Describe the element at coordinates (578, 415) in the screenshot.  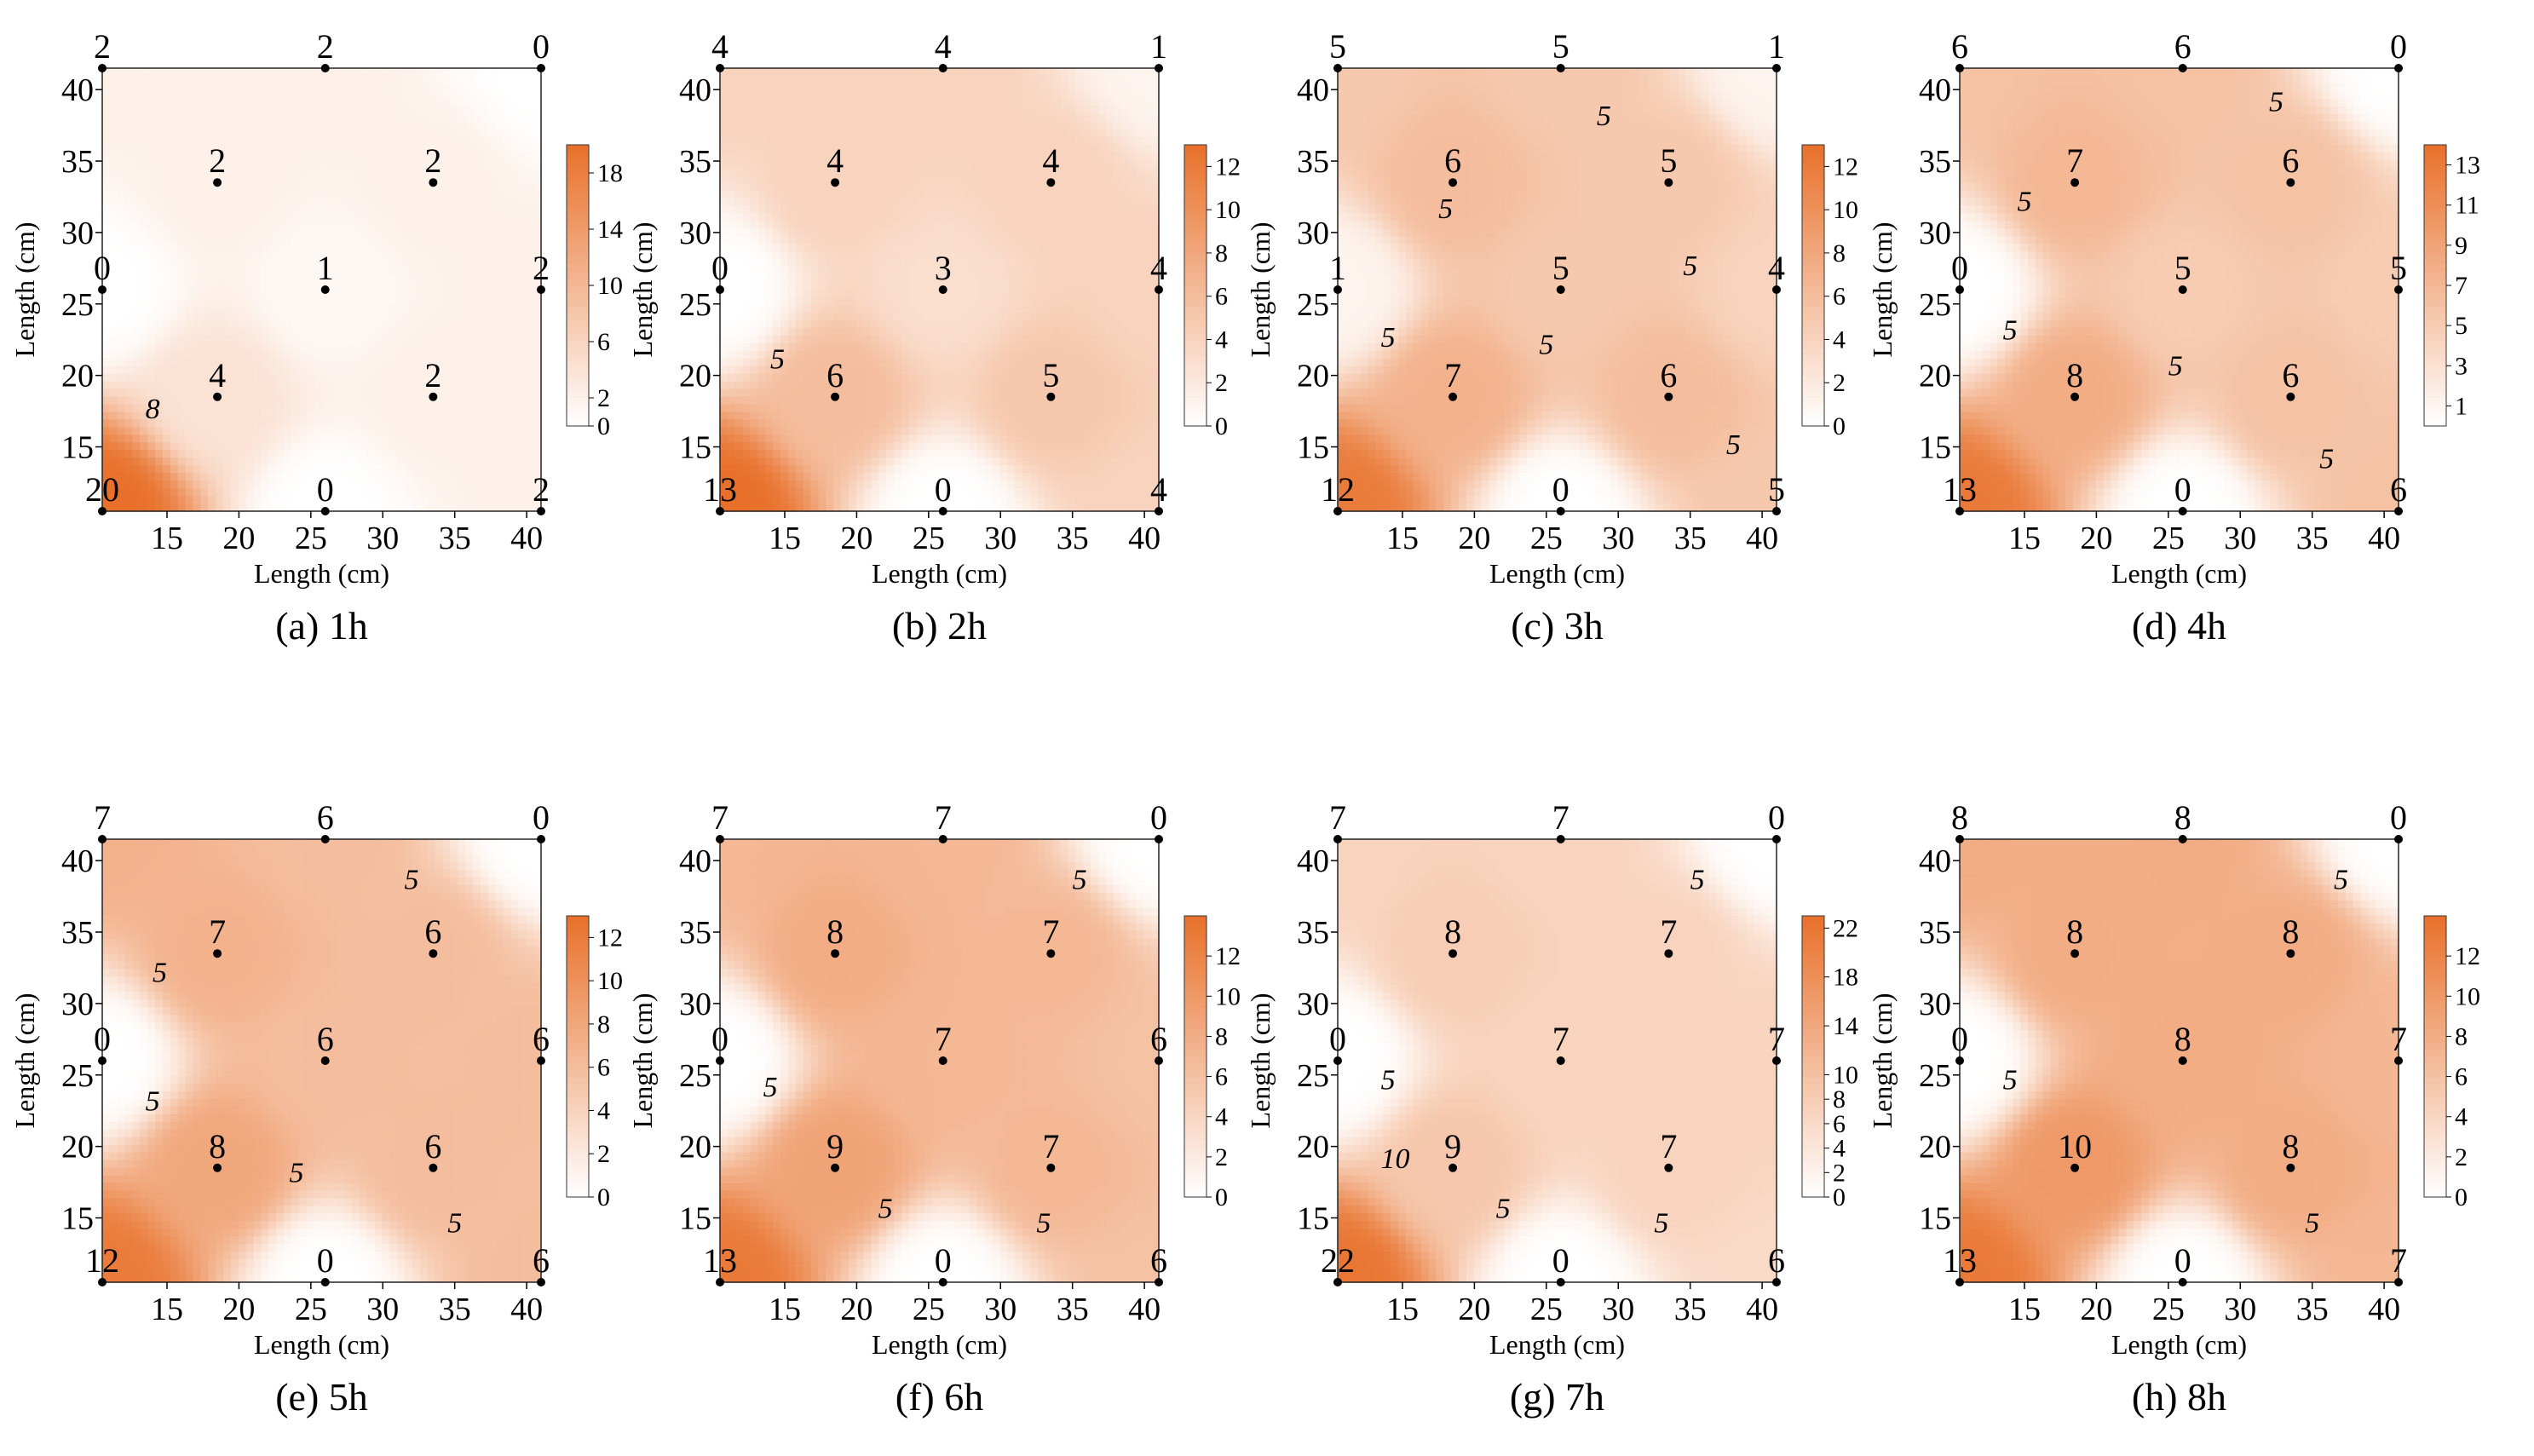
I see `colorbar-segment` at that location.